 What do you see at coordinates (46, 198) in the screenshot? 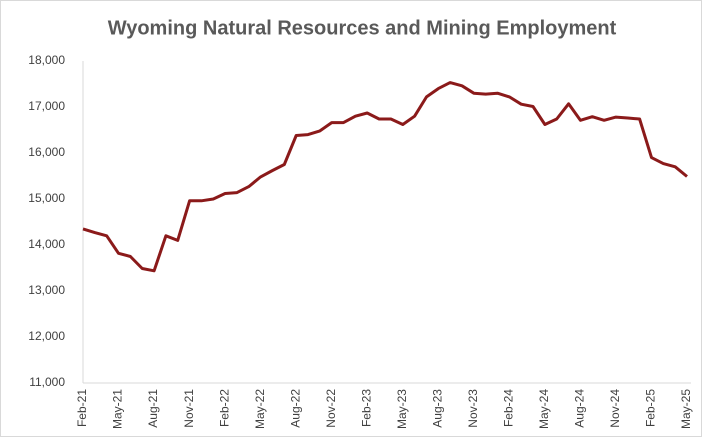
I see `y-tick-label: 15,000` at bounding box center [46, 198].